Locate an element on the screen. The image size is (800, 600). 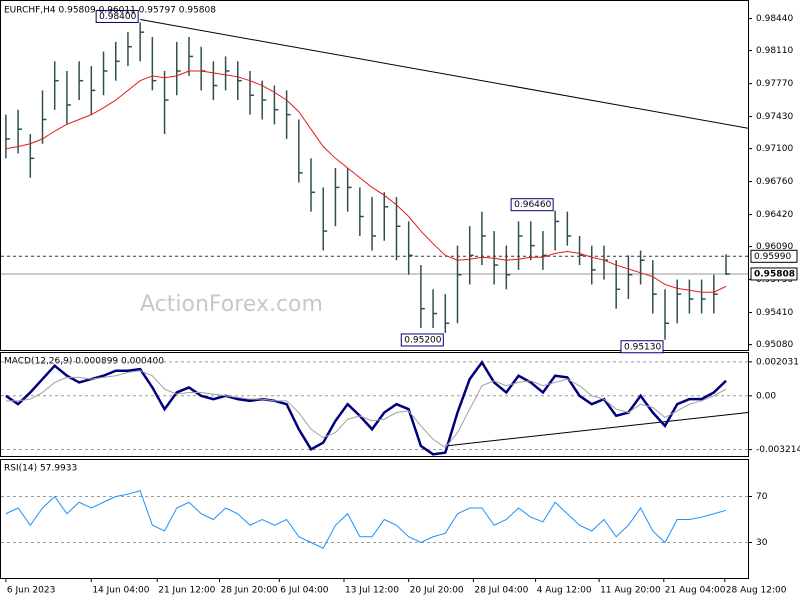
watermark: ActionForex.com is located at coordinates (231, 304).